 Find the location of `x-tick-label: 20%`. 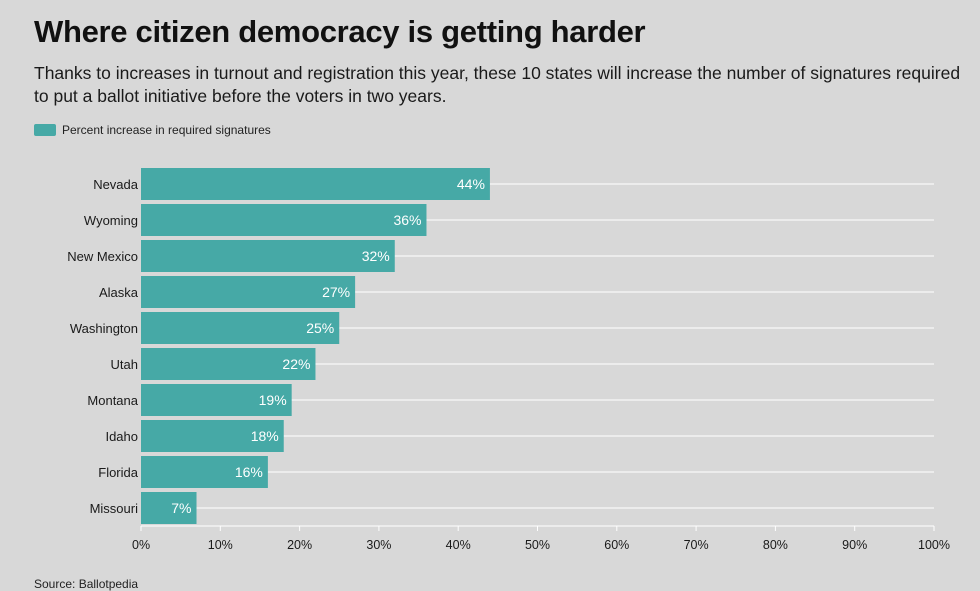

x-tick-label: 20% is located at coordinates (299, 545).